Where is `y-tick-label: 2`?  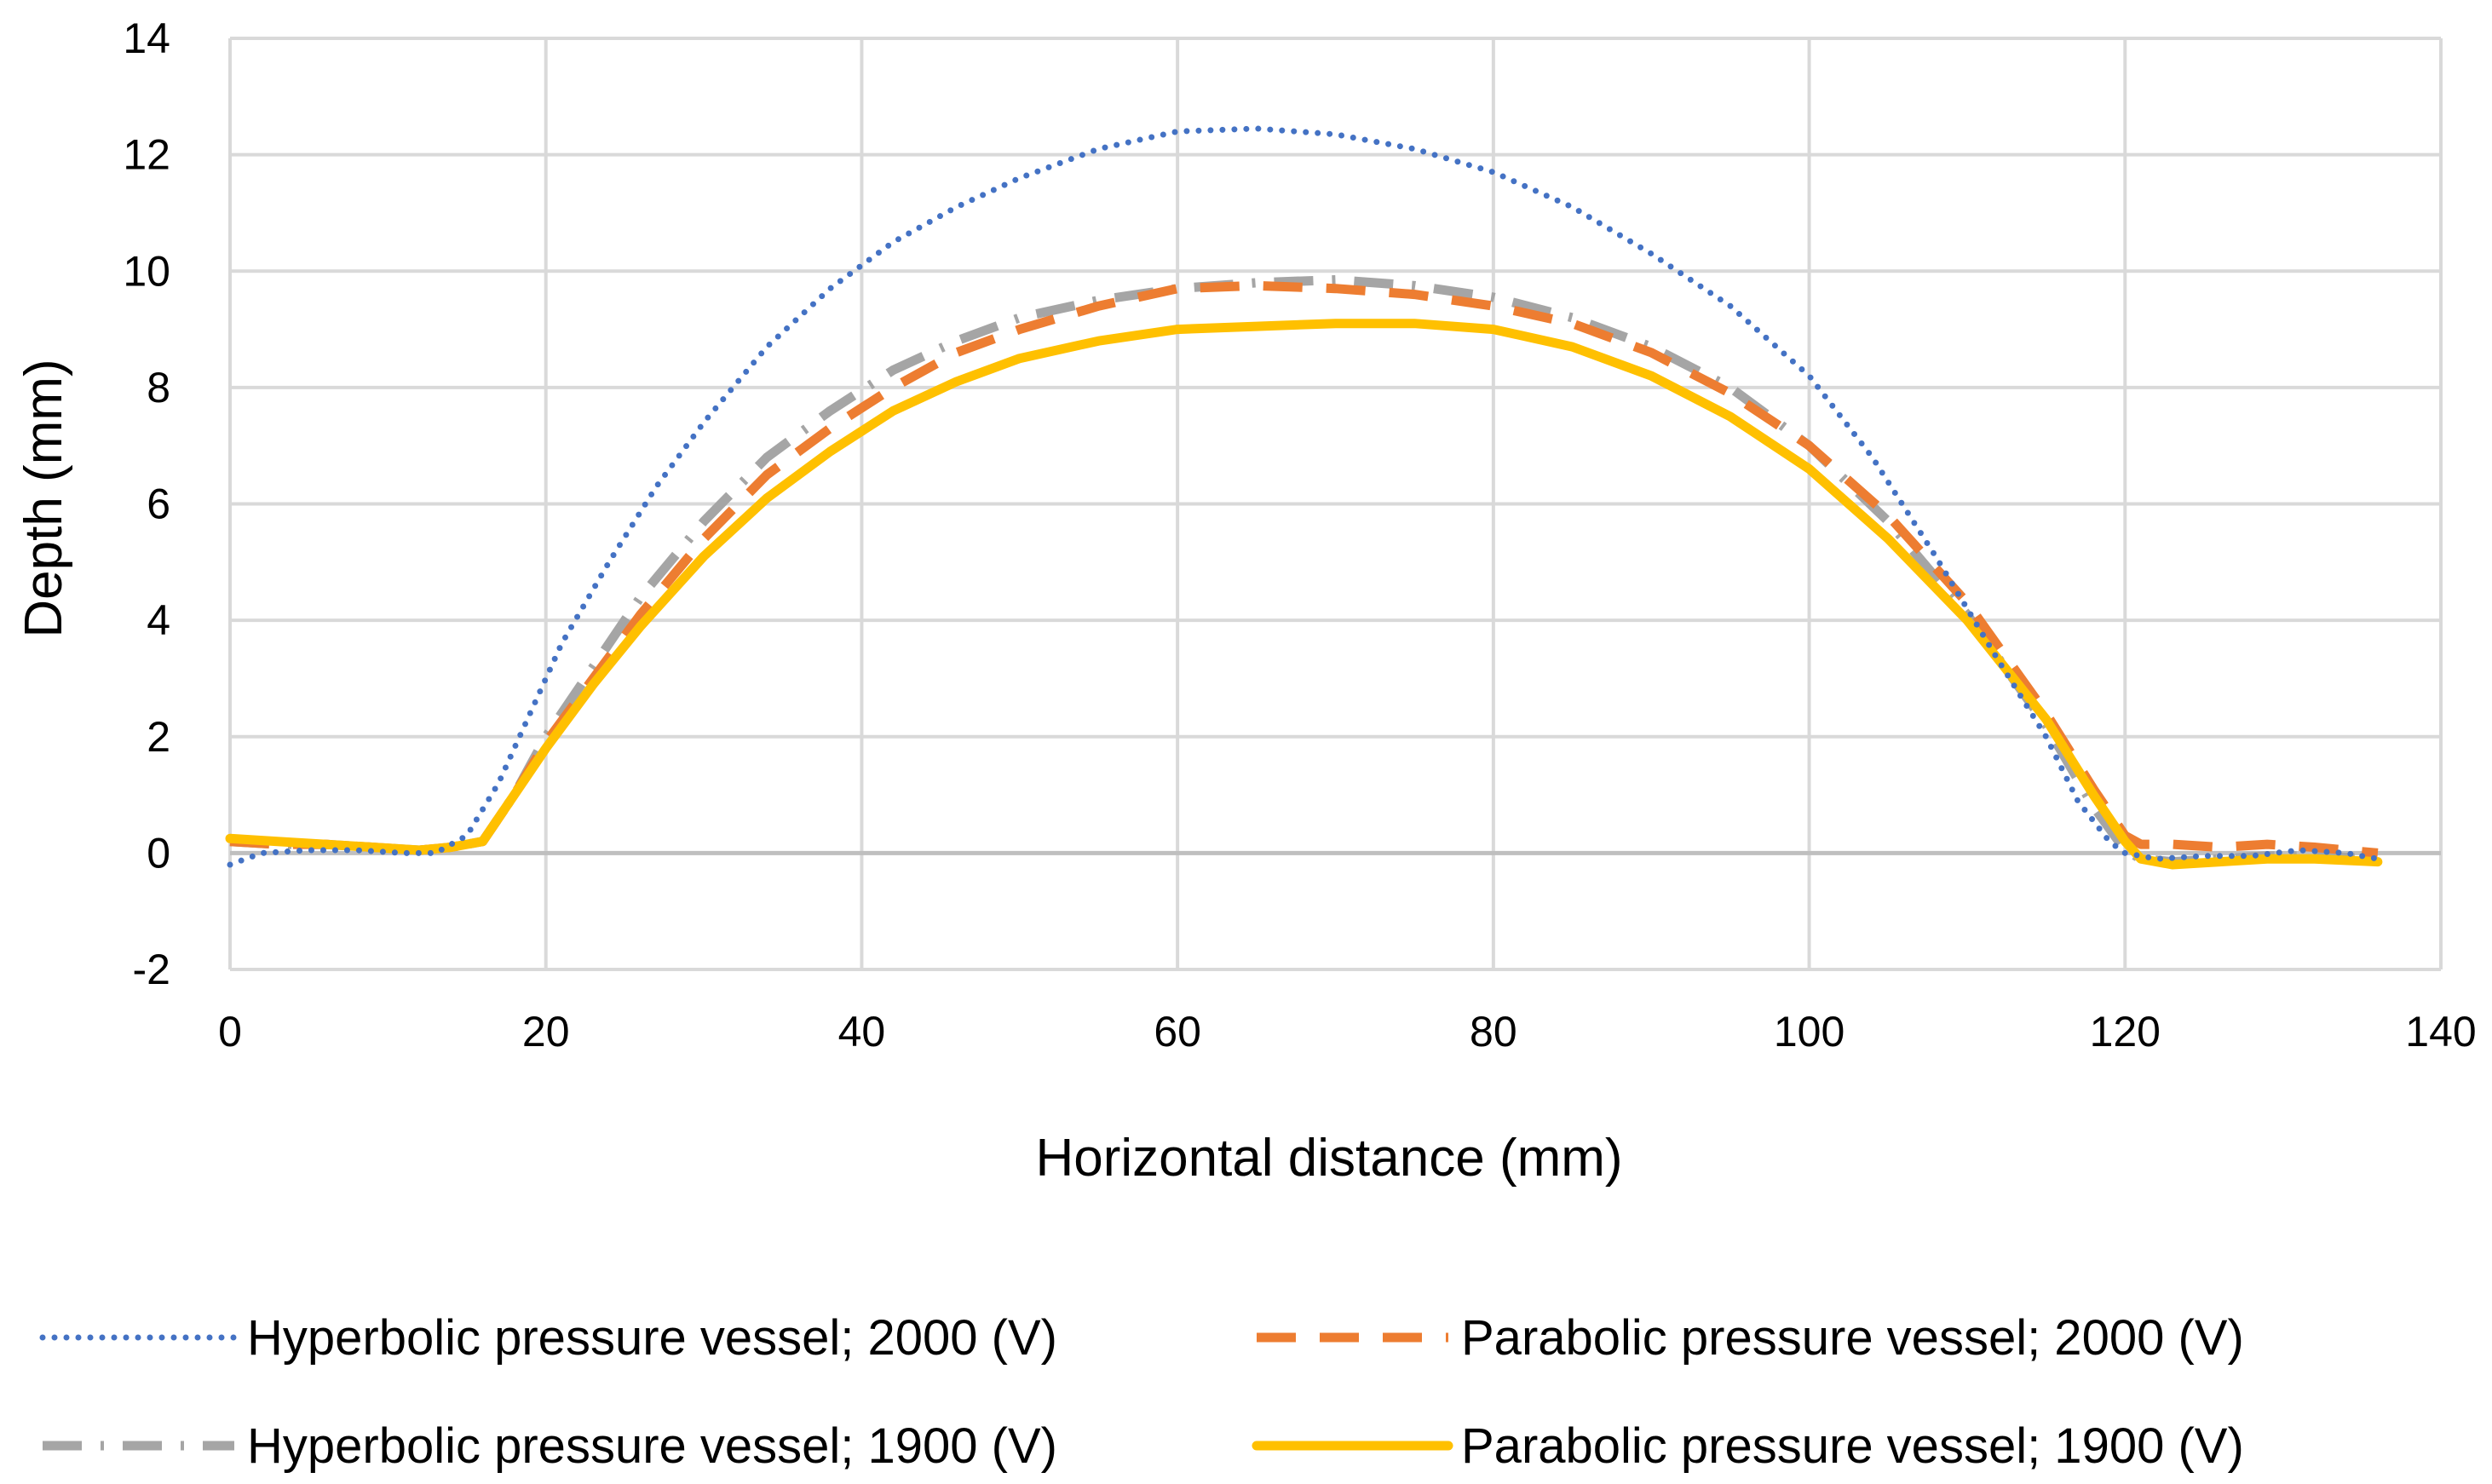
y-tick-label: 2 is located at coordinates (158, 737).